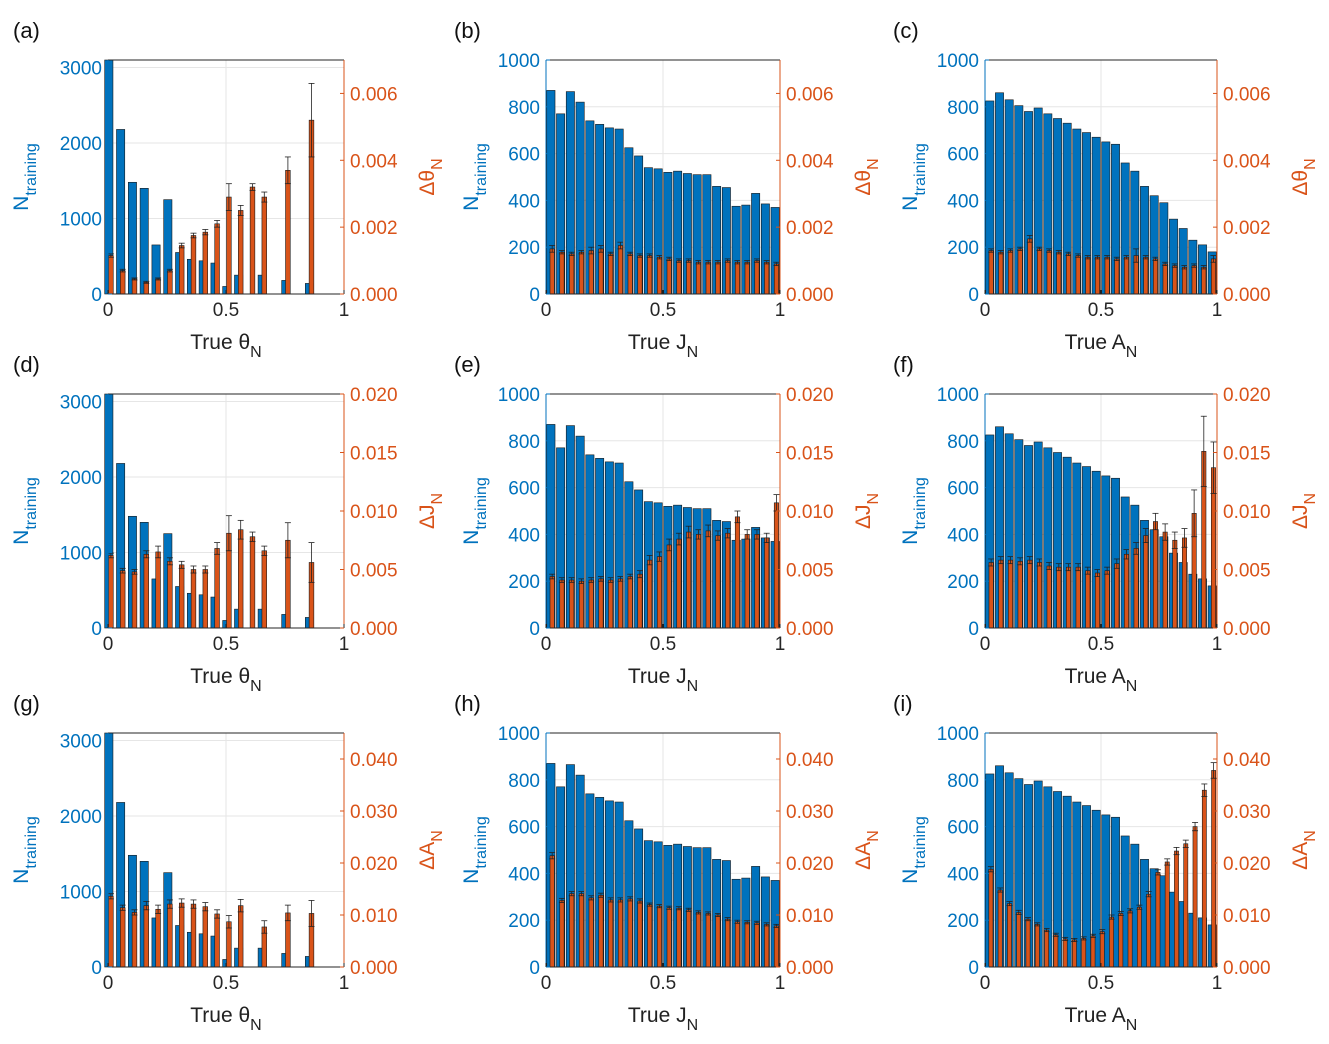  What do you see at coordinates (867, 176) in the screenshot?
I see `right-y-label: ΔθN` at bounding box center [867, 176].